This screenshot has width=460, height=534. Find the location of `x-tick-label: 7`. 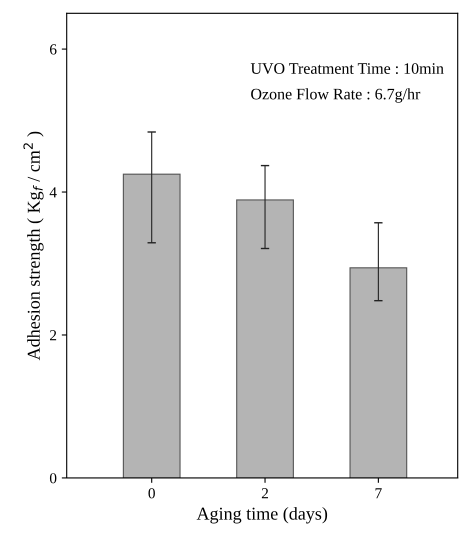

x-tick-label: 7 is located at coordinates (379, 493).